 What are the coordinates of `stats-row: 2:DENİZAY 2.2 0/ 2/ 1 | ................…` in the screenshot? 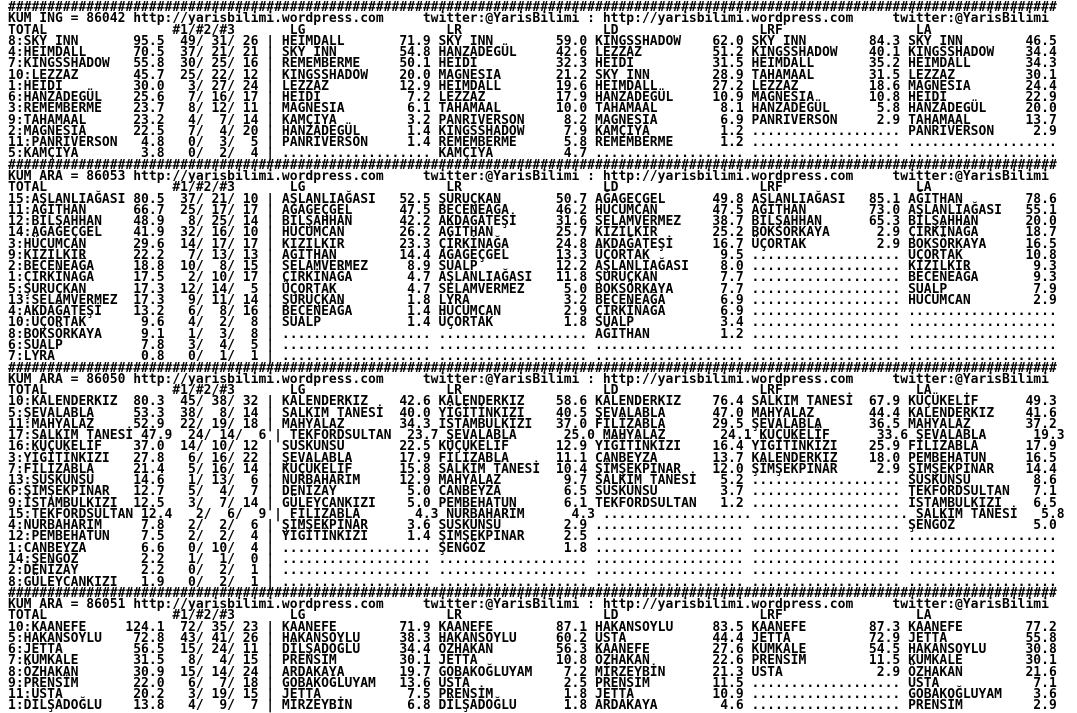 It's located at (532, 571).